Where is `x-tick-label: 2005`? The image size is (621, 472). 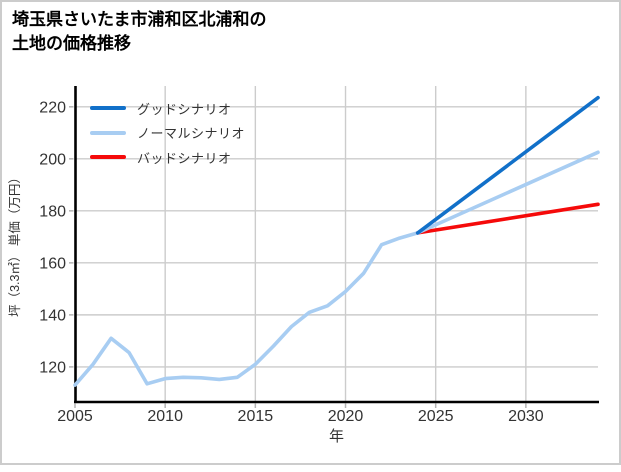 x-tick-label: 2005 is located at coordinates (75, 416).